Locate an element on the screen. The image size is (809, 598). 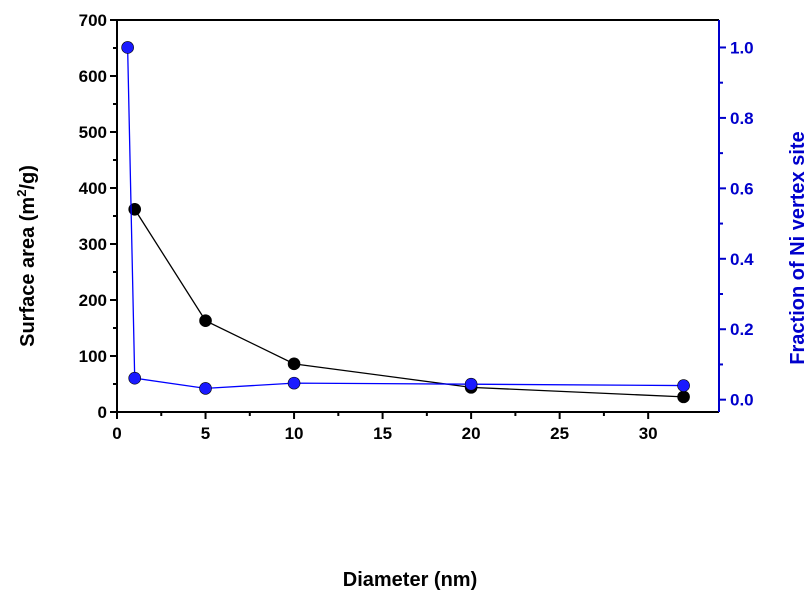
x-tick-label: 20 is located at coordinates (471, 433).